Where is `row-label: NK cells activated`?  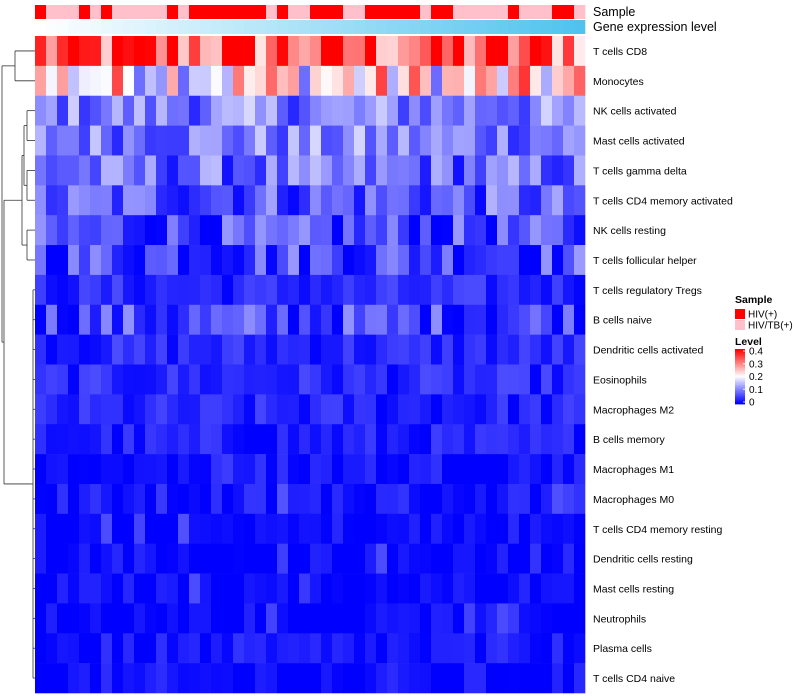 row-label: NK cells activated is located at coordinates (635, 112).